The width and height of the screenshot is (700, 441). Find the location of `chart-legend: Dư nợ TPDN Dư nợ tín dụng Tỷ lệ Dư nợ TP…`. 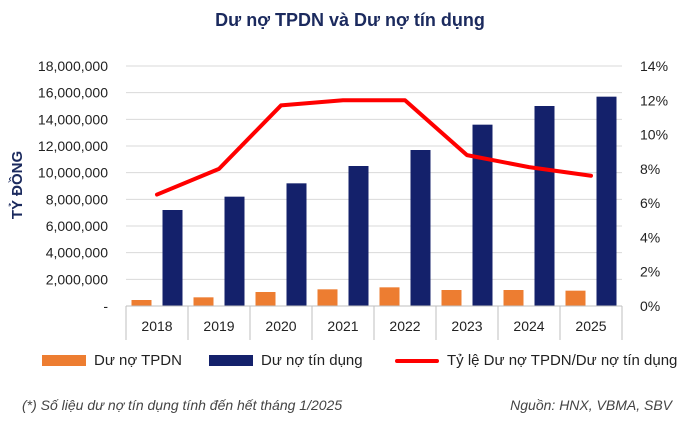

chart-legend: Dư nợ TPDN Dư nợ tín dụng Tỷ lệ Dư nợ TP… is located at coordinates (350, 363).